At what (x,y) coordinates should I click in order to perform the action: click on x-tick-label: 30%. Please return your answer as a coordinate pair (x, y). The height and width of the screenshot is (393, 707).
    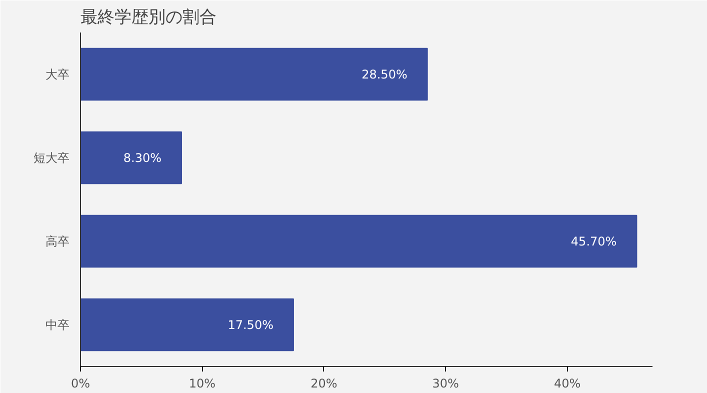
    Looking at the image, I should click on (445, 383).